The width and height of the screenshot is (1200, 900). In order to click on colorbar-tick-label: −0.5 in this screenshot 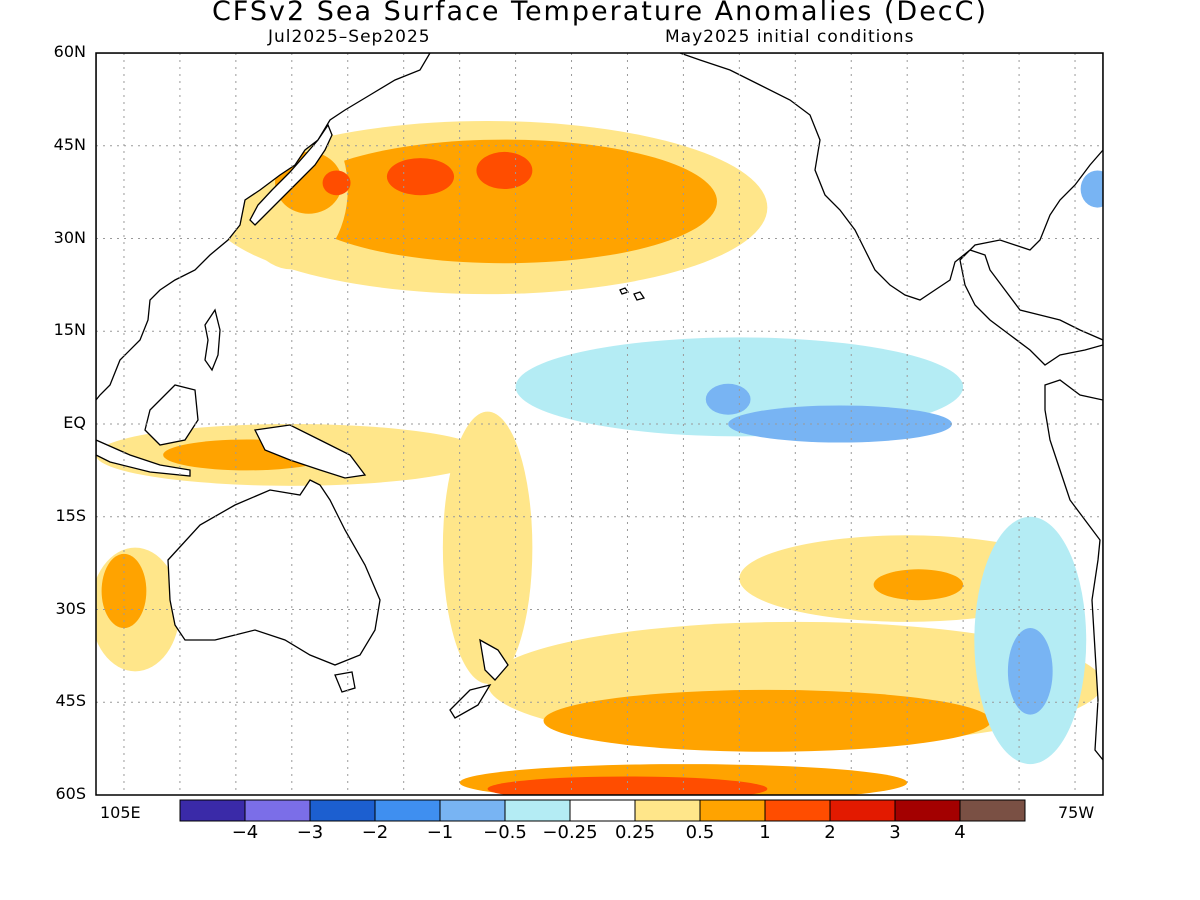, I will do `click(505, 832)`.